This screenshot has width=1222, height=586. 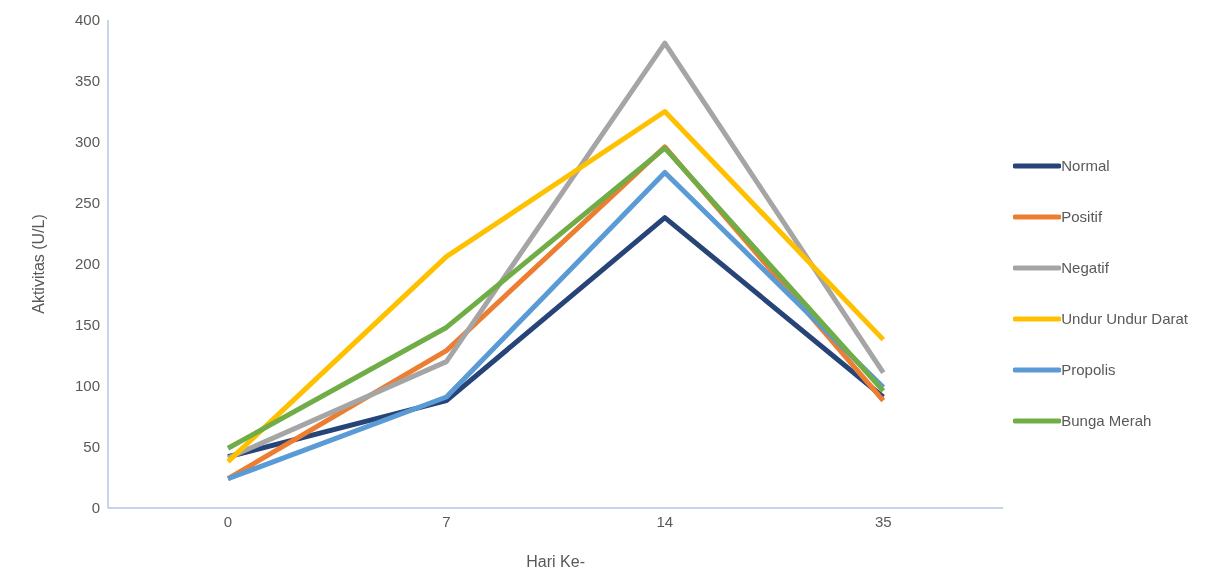 I want to click on y-tick-label: 250, so click(x=87, y=203).